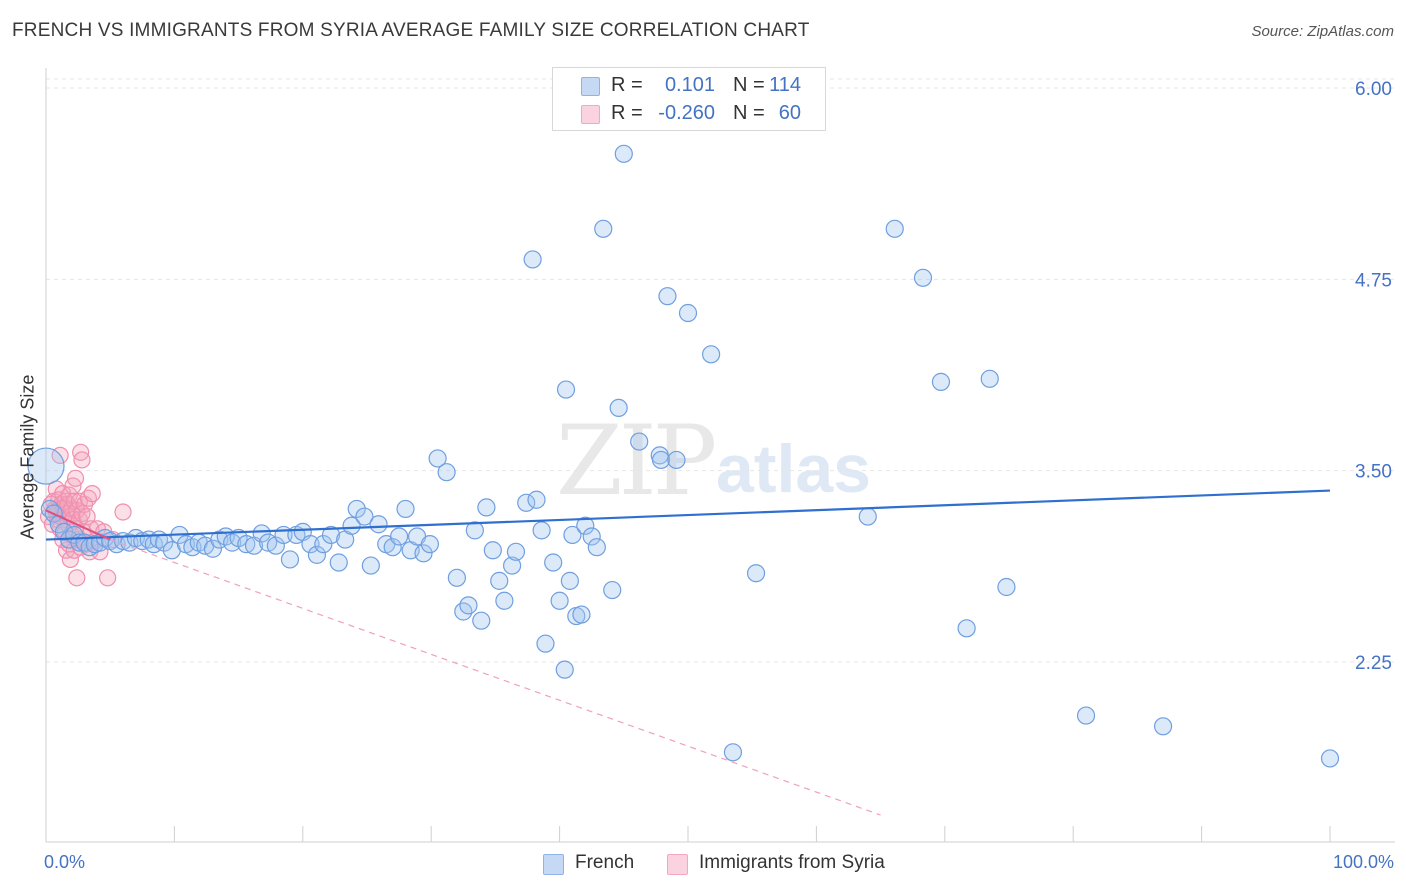 Image resolution: width=1406 pixels, height=892 pixels. Describe the element at coordinates (1322, 31) in the screenshot. I see `chart-source: Source: ZipAtlas.com` at that location.